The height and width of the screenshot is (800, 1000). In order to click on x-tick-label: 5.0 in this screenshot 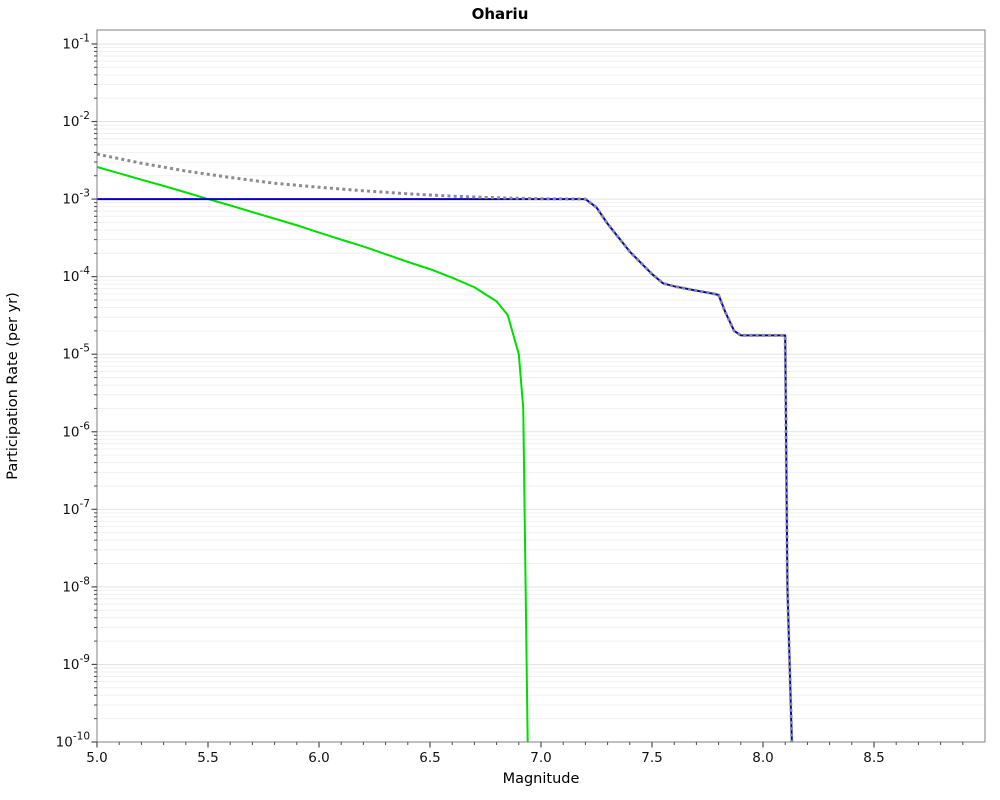, I will do `click(96, 758)`.